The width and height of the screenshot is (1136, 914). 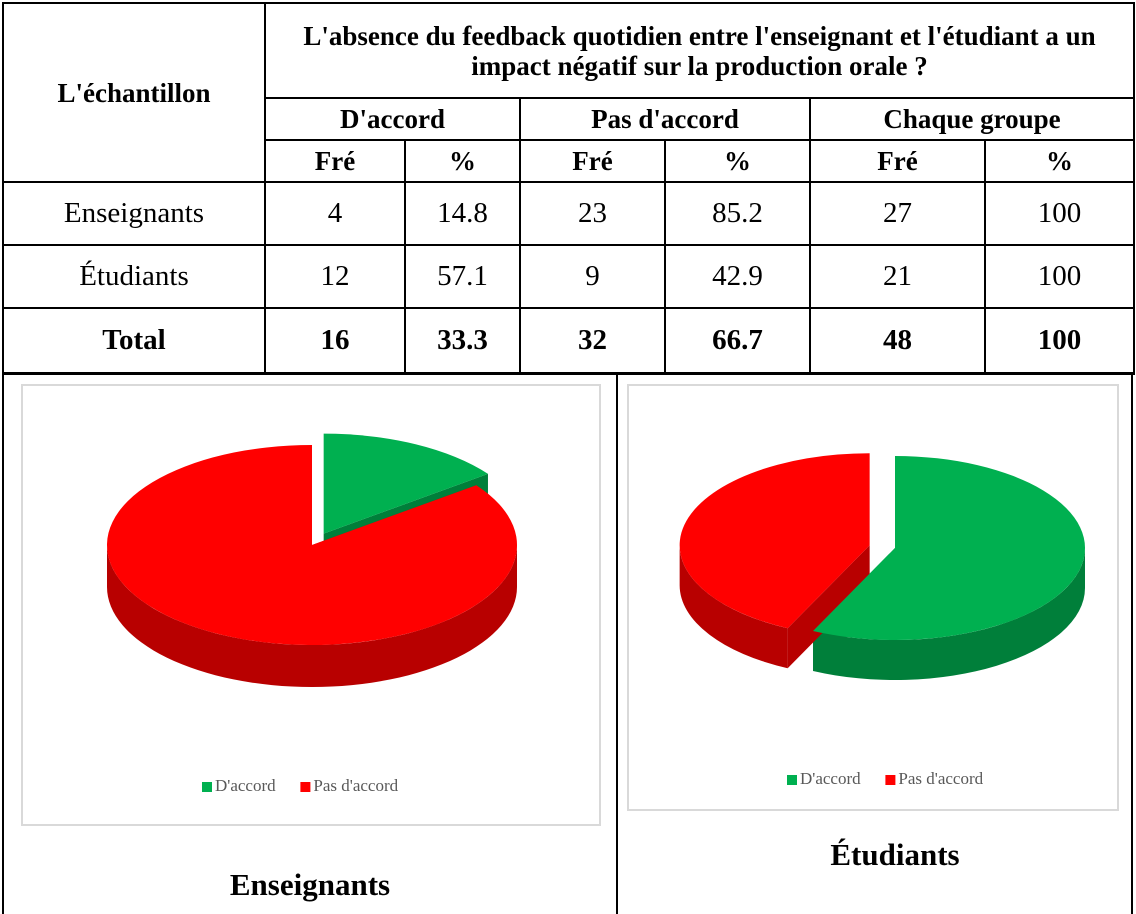 What do you see at coordinates (737, 213) in the screenshot?
I see `table-cell: 85.2` at bounding box center [737, 213].